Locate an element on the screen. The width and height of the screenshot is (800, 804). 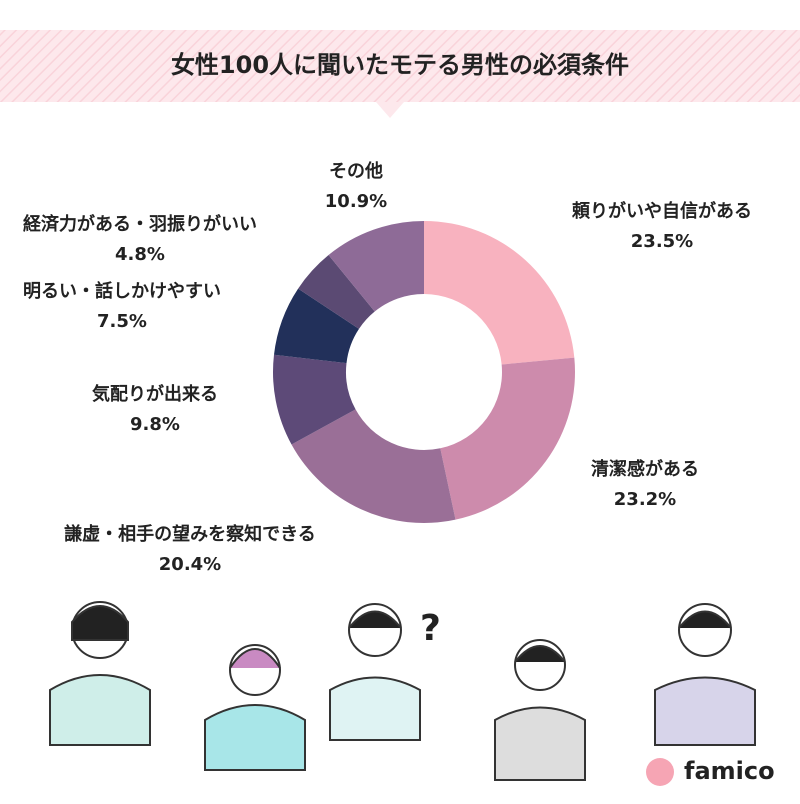
value-label: 9.8% is located at coordinates (155, 424).